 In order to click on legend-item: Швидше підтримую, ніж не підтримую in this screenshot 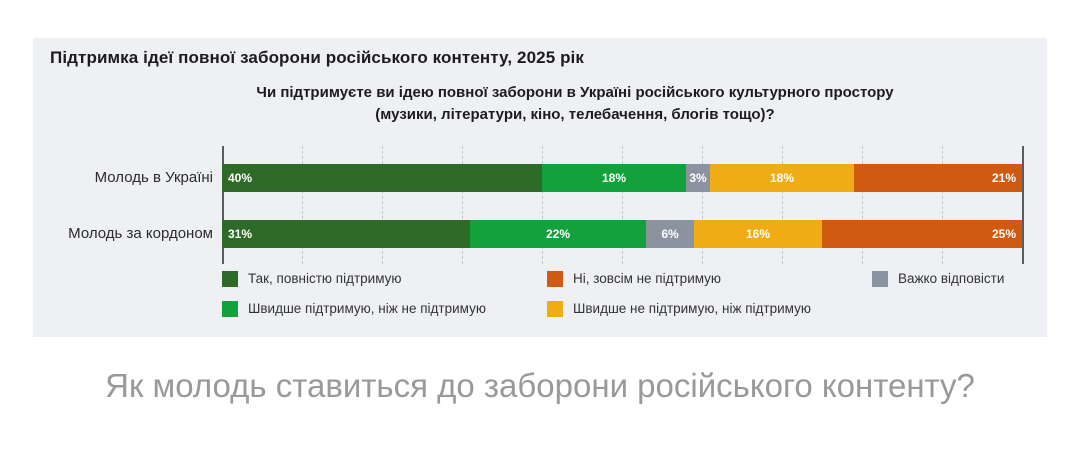, I will do `click(354, 308)`.